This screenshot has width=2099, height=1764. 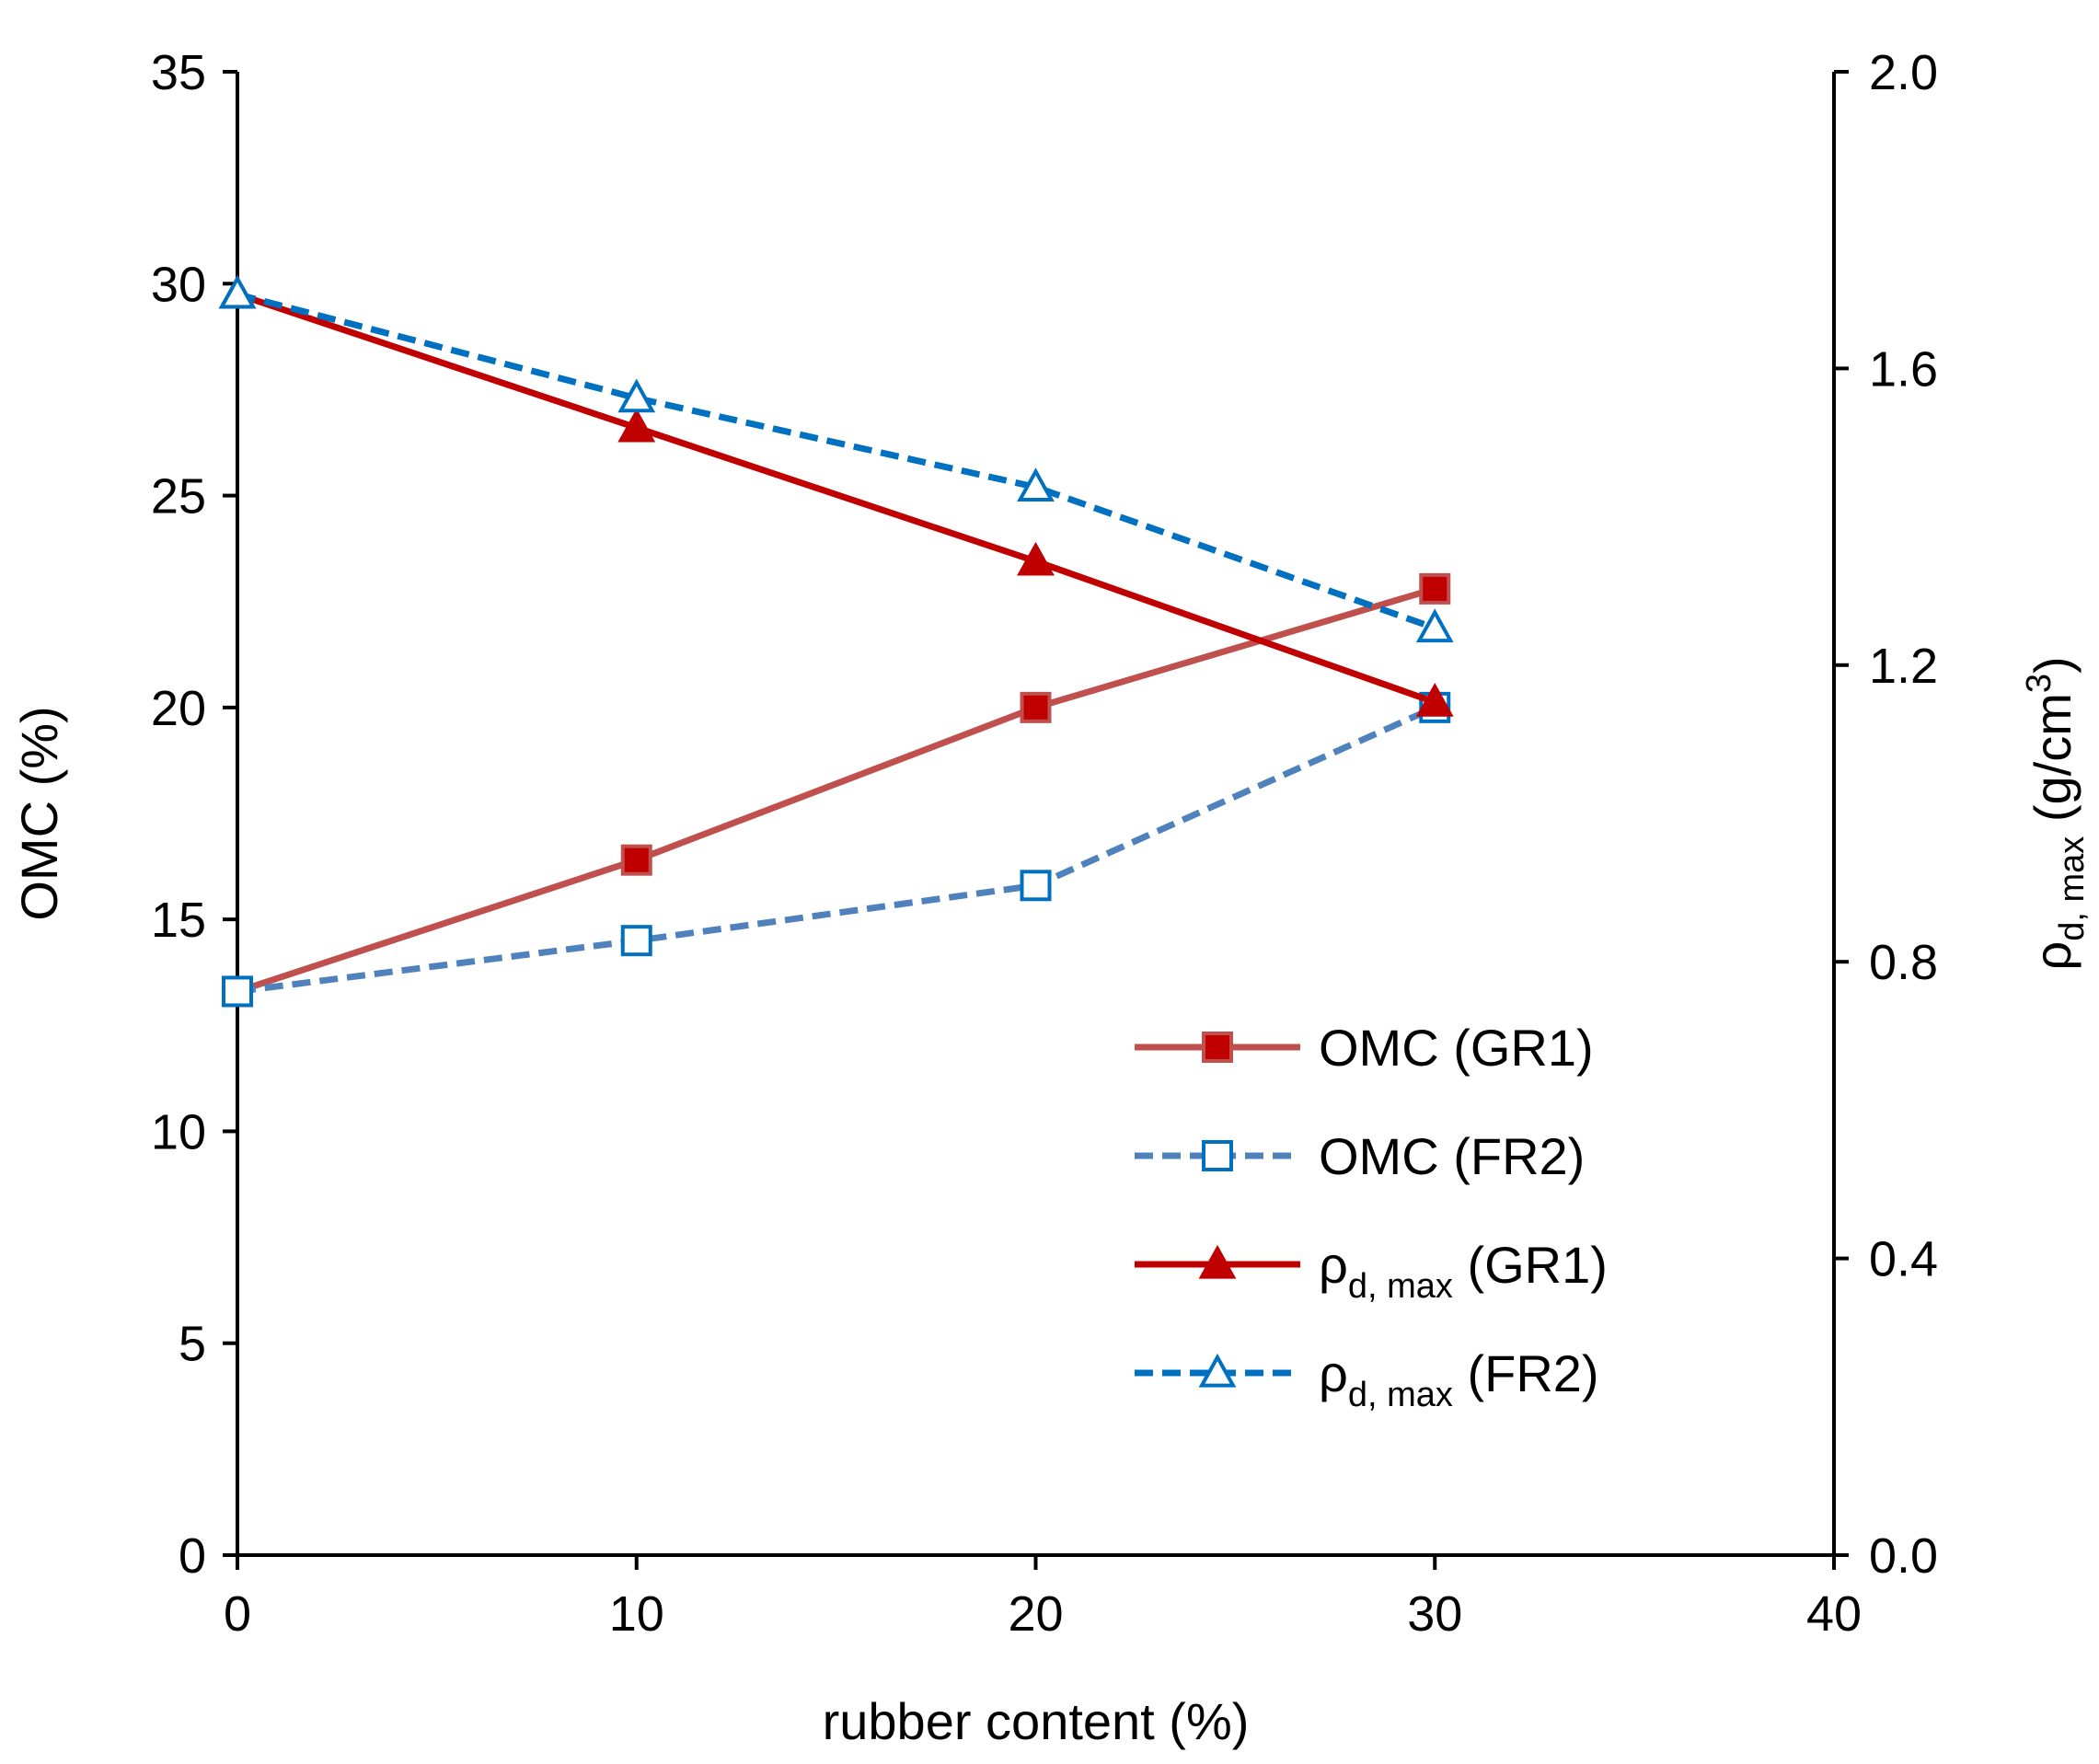 What do you see at coordinates (1903, 369) in the screenshot?
I see `y-right-tick-label: 1.6` at bounding box center [1903, 369].